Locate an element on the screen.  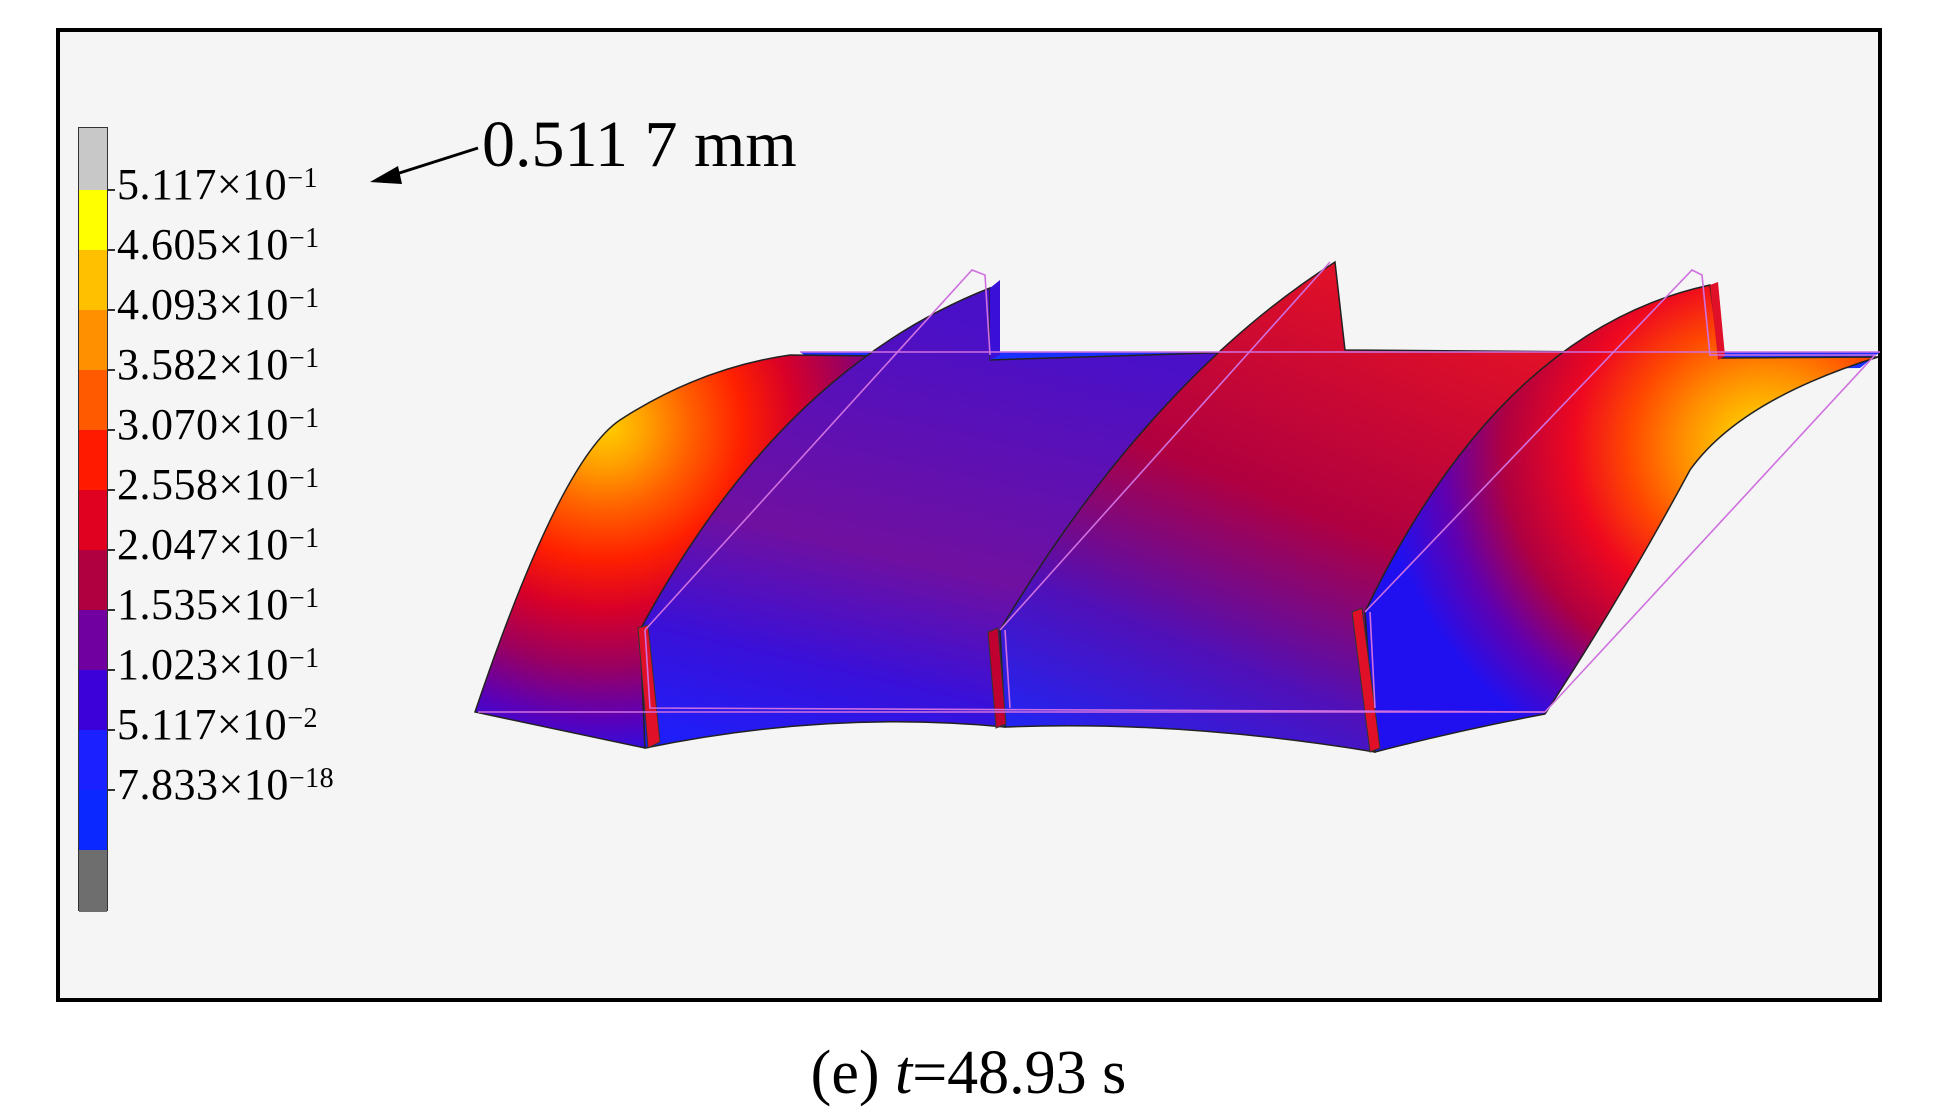
legend-label: 1.023×10⁻¹ is located at coordinates (218, 664).